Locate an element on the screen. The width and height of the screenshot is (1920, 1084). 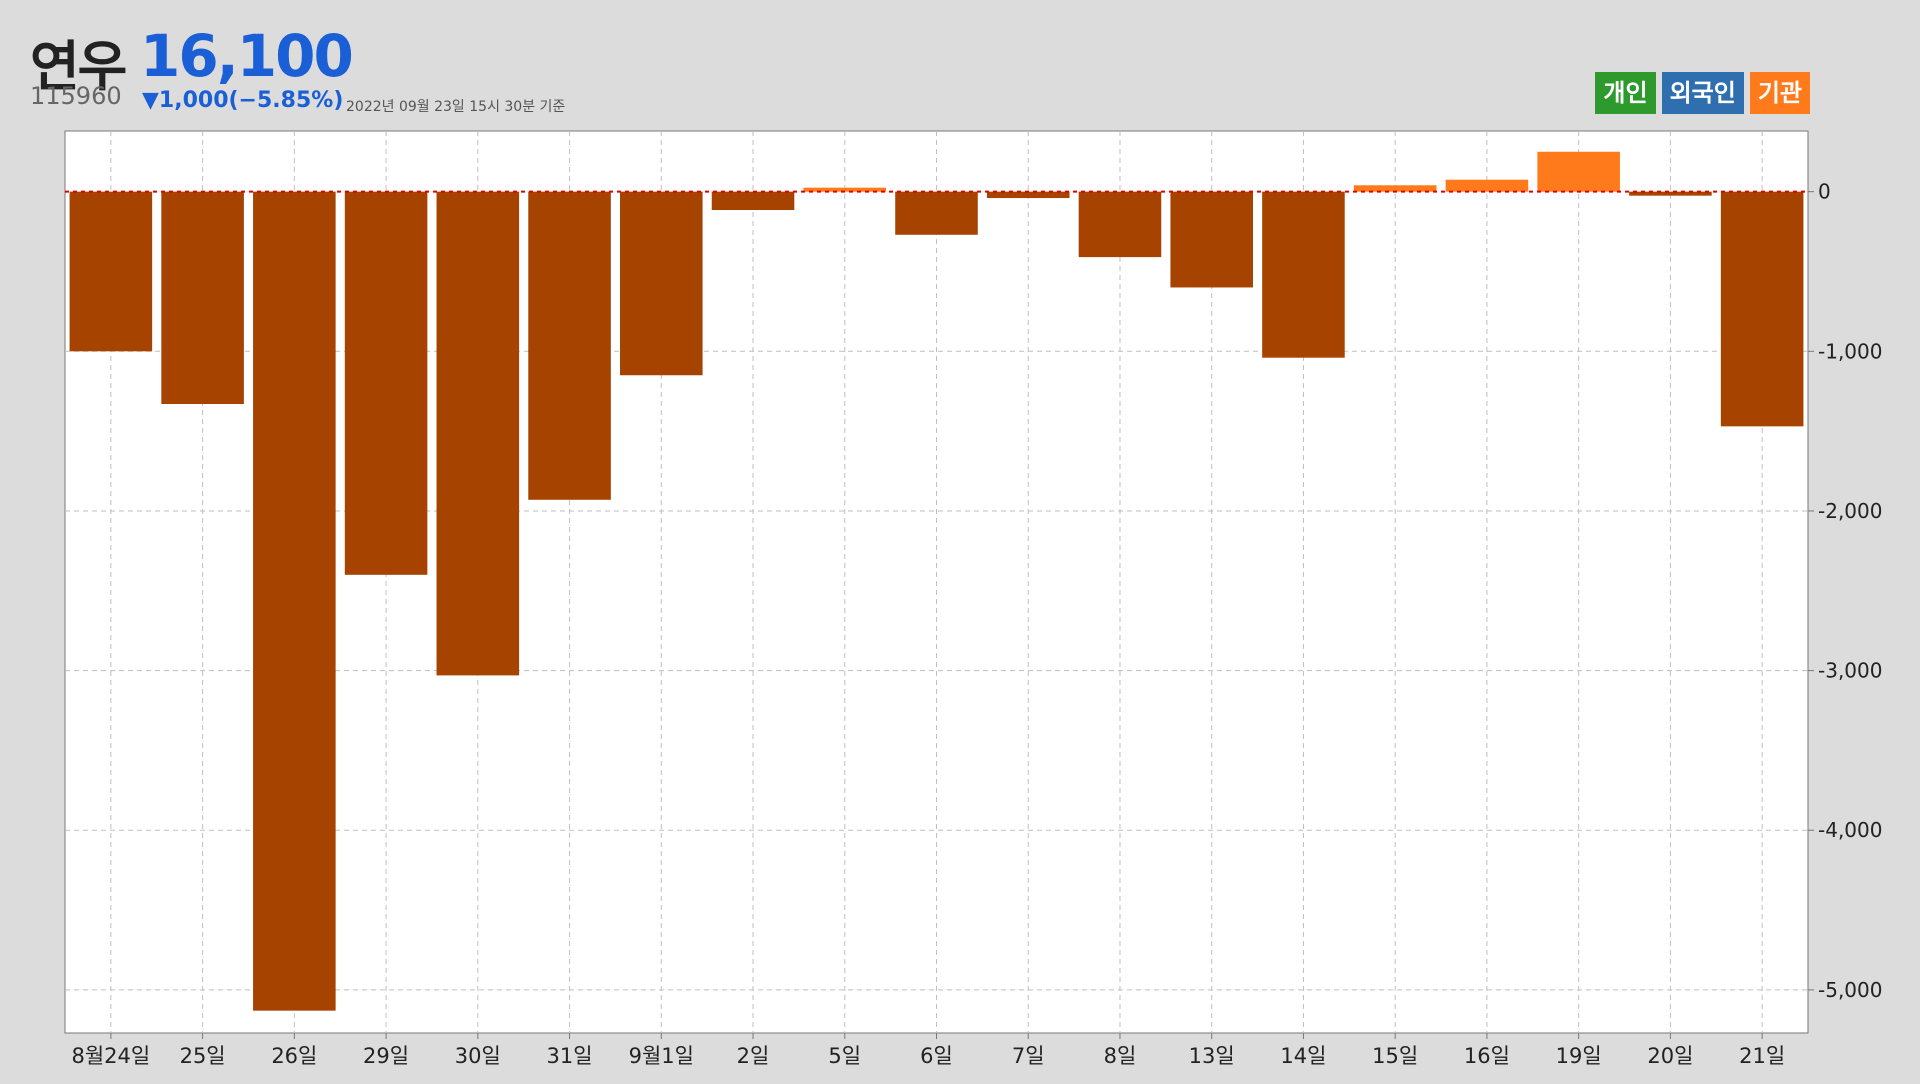
y-tick-label: -1,000 is located at coordinates (1850, 351).